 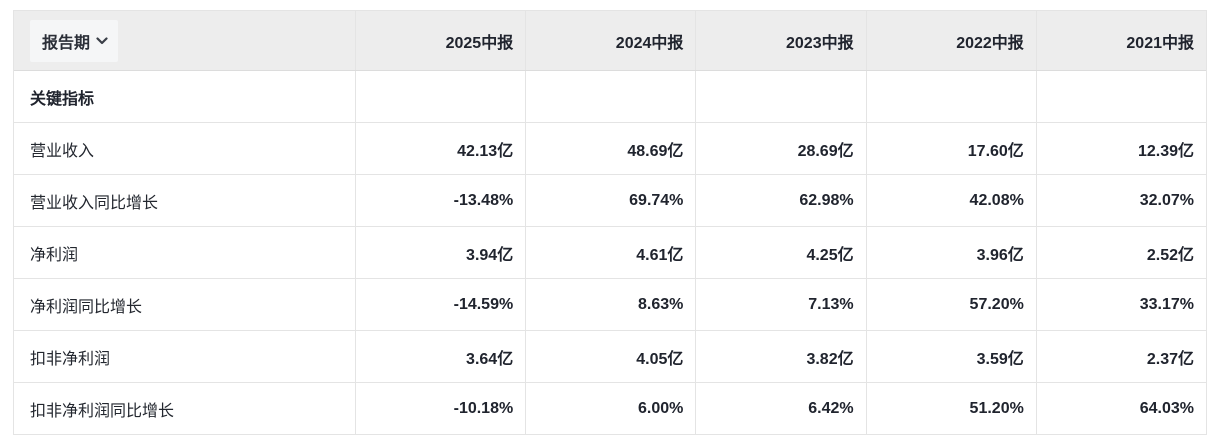 I want to click on table-row-operating-revenue: 营业收入 42.13亿 48.69亿 28.69亿 17.60亿 12.39亿, so click(x=610, y=149).